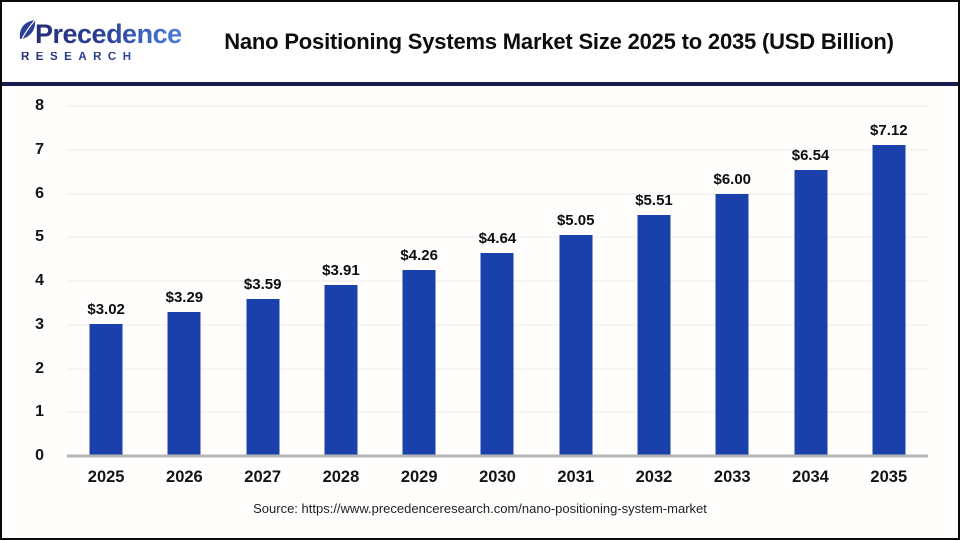 The image size is (960, 540). What do you see at coordinates (106, 309) in the screenshot?
I see `bar-value-label-2025: $3.02` at bounding box center [106, 309].